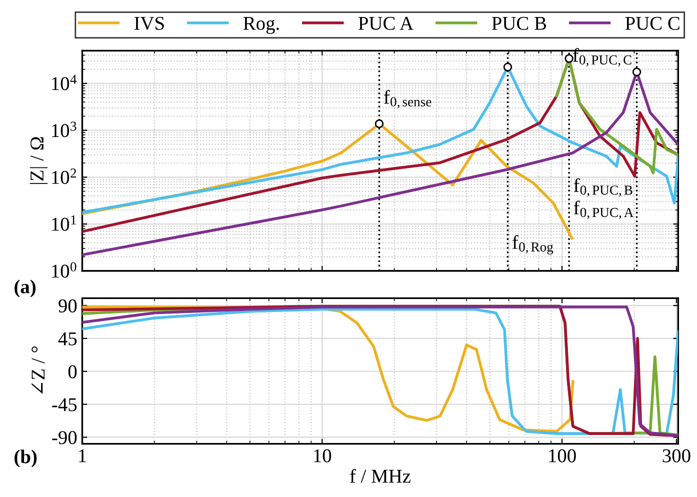  Describe the element at coordinates (603, 187) in the screenshot. I see `annotation: f$_{0,PUC,B}$` at that location.